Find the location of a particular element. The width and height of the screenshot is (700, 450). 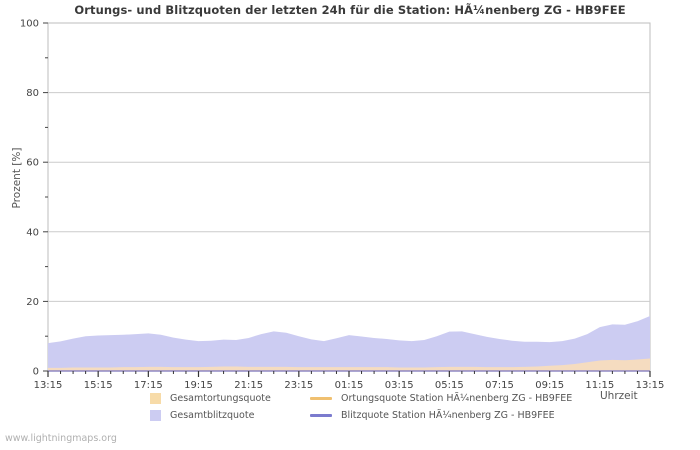

y-tick-label: 0 is located at coordinates (36, 372).